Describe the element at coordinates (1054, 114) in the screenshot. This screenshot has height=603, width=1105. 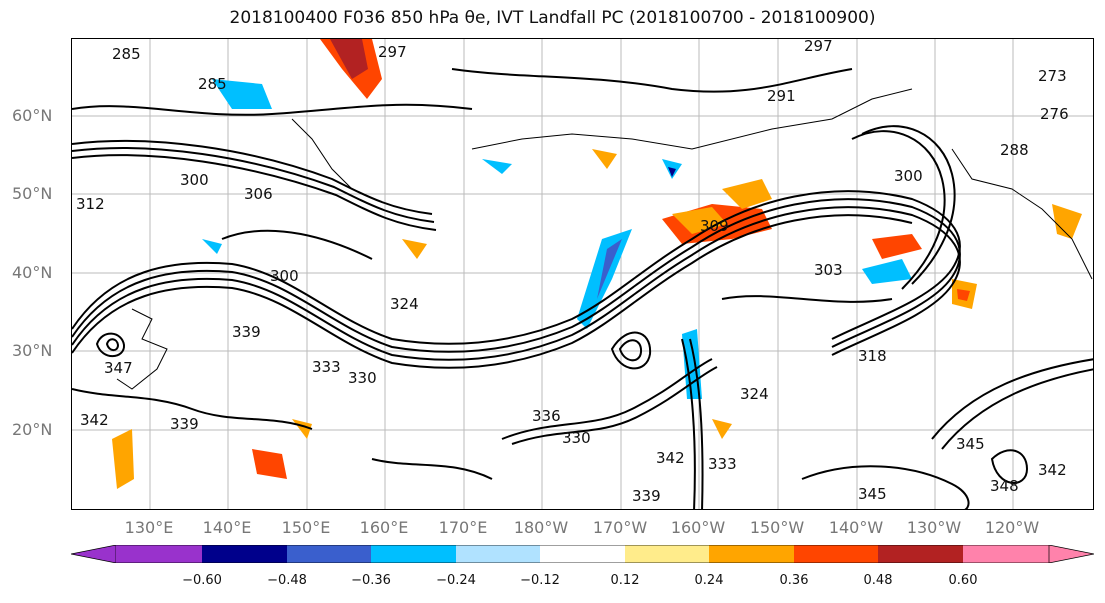
I see `contour-label: 276` at that location.